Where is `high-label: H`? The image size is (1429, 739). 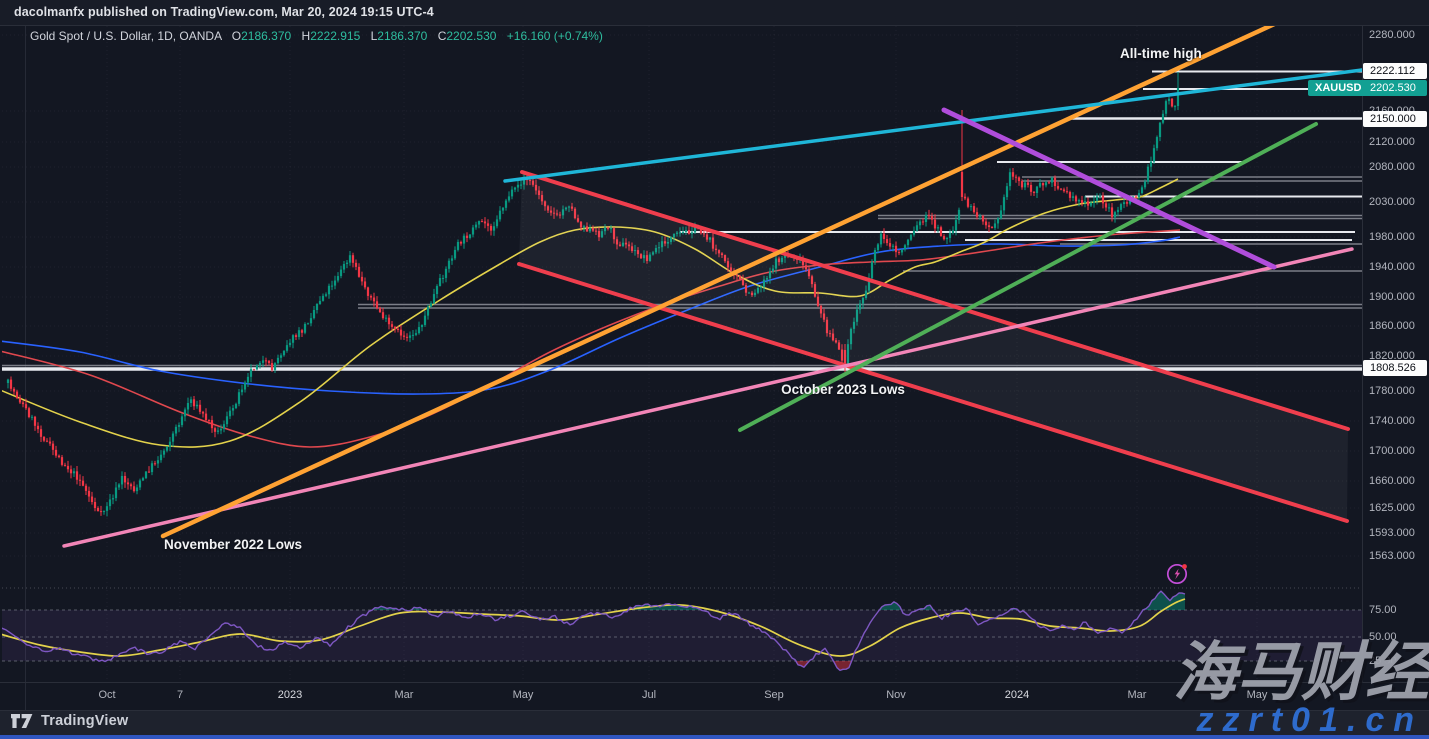 high-label: H is located at coordinates (306, 36).